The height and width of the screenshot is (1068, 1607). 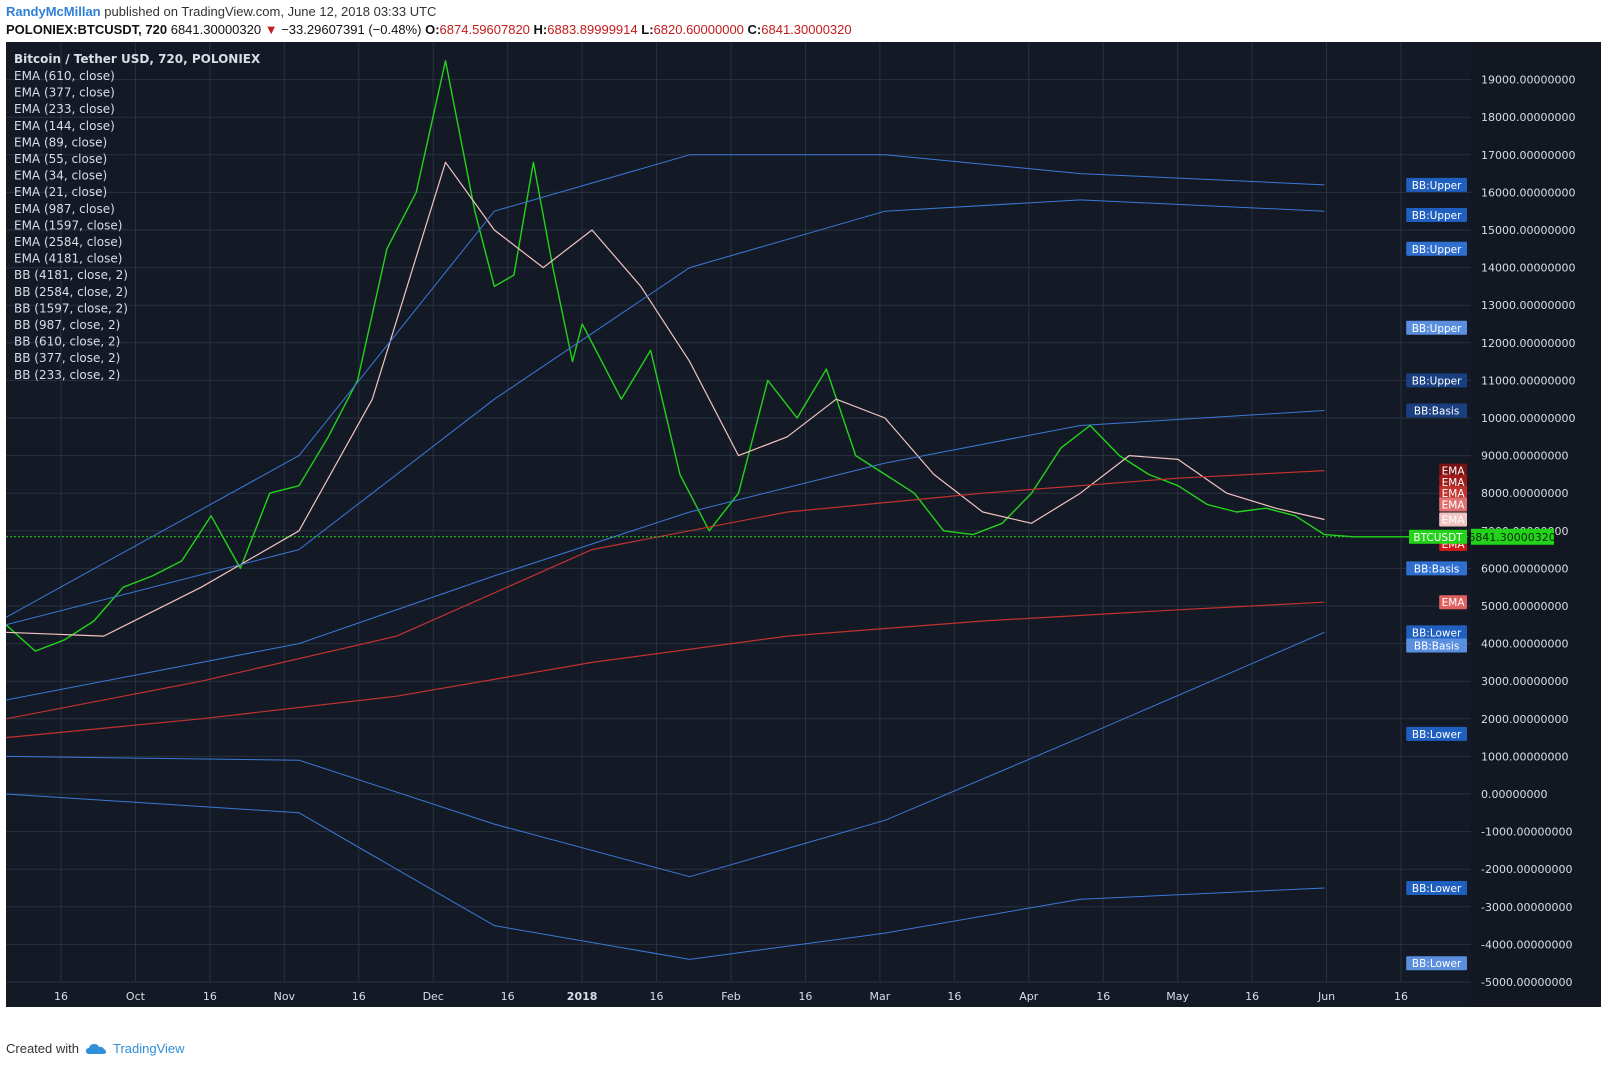 What do you see at coordinates (60, 142) in the screenshot?
I see `legend-item: EMA (89, close)` at bounding box center [60, 142].